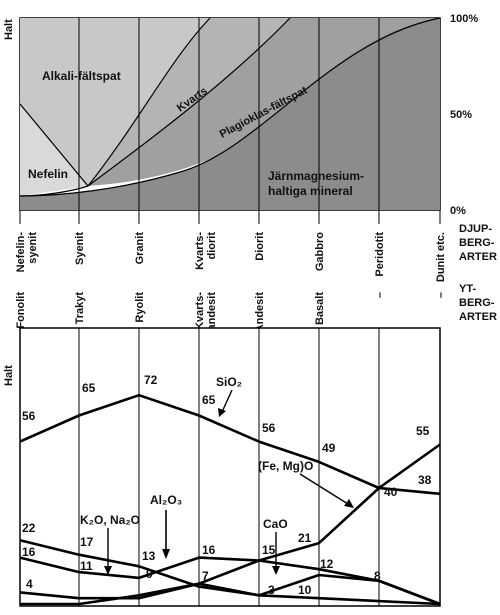 This screenshot has width=500, height=615. Describe the element at coordinates (475, 229) in the screenshot. I see `deep-header-1: DJUP-` at that location.